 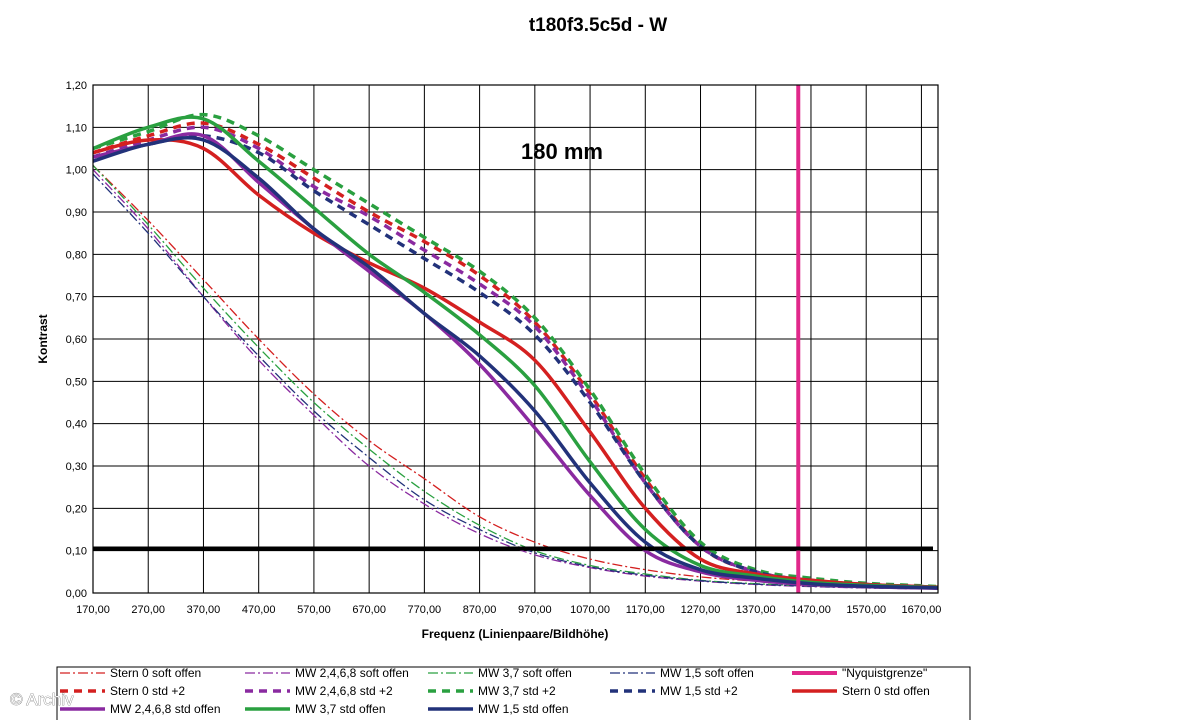 What do you see at coordinates (76, 594) in the screenshot?
I see `y-tick-label: 0,00` at bounding box center [76, 594].